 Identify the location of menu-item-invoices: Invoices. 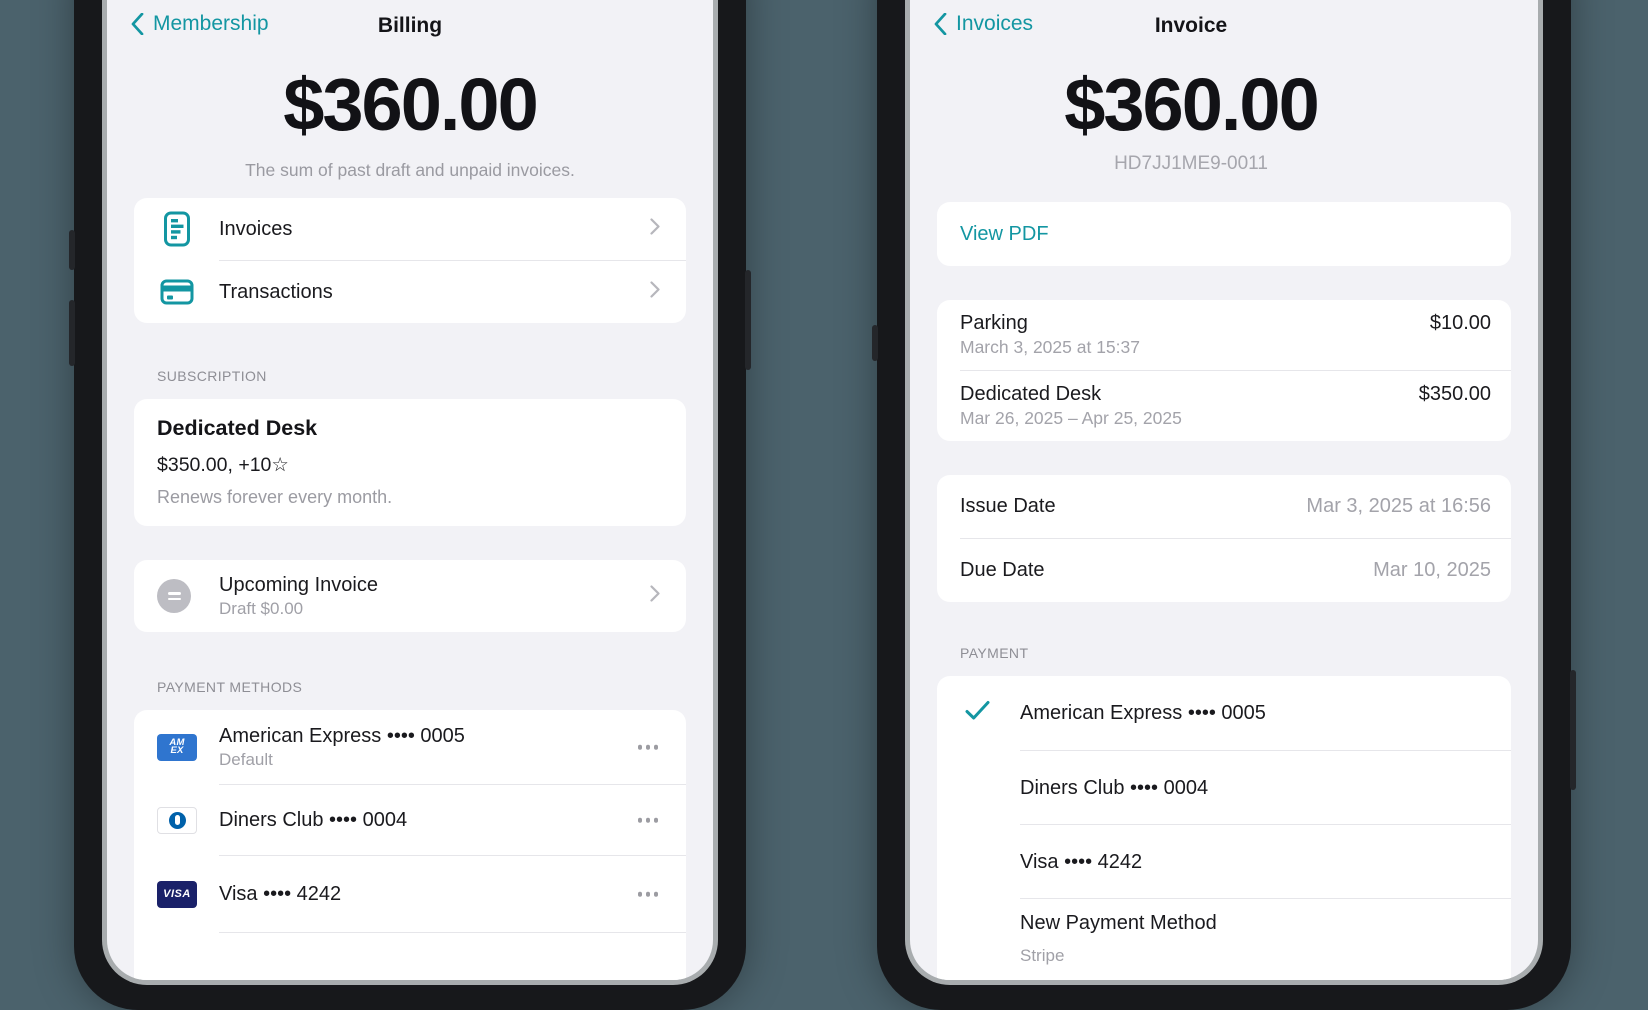
(410, 229).